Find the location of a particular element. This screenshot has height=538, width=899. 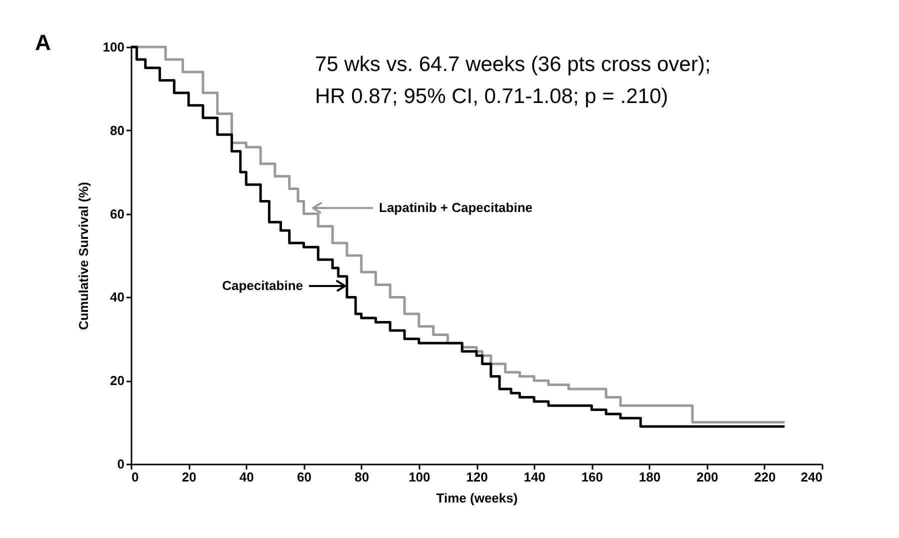

x-tick-label: 160 is located at coordinates (592, 477).